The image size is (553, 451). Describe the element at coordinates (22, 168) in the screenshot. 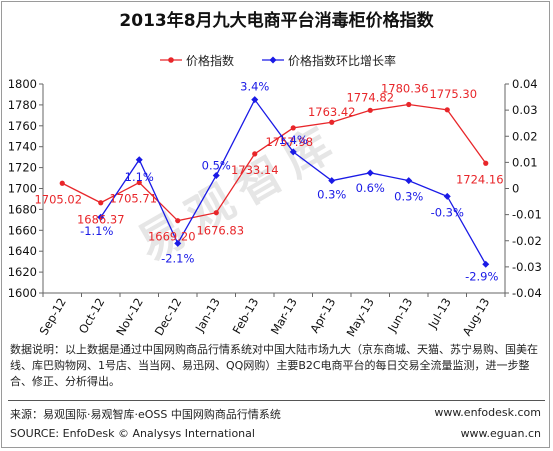

I see `y-left-tick-label: 1720` at that location.